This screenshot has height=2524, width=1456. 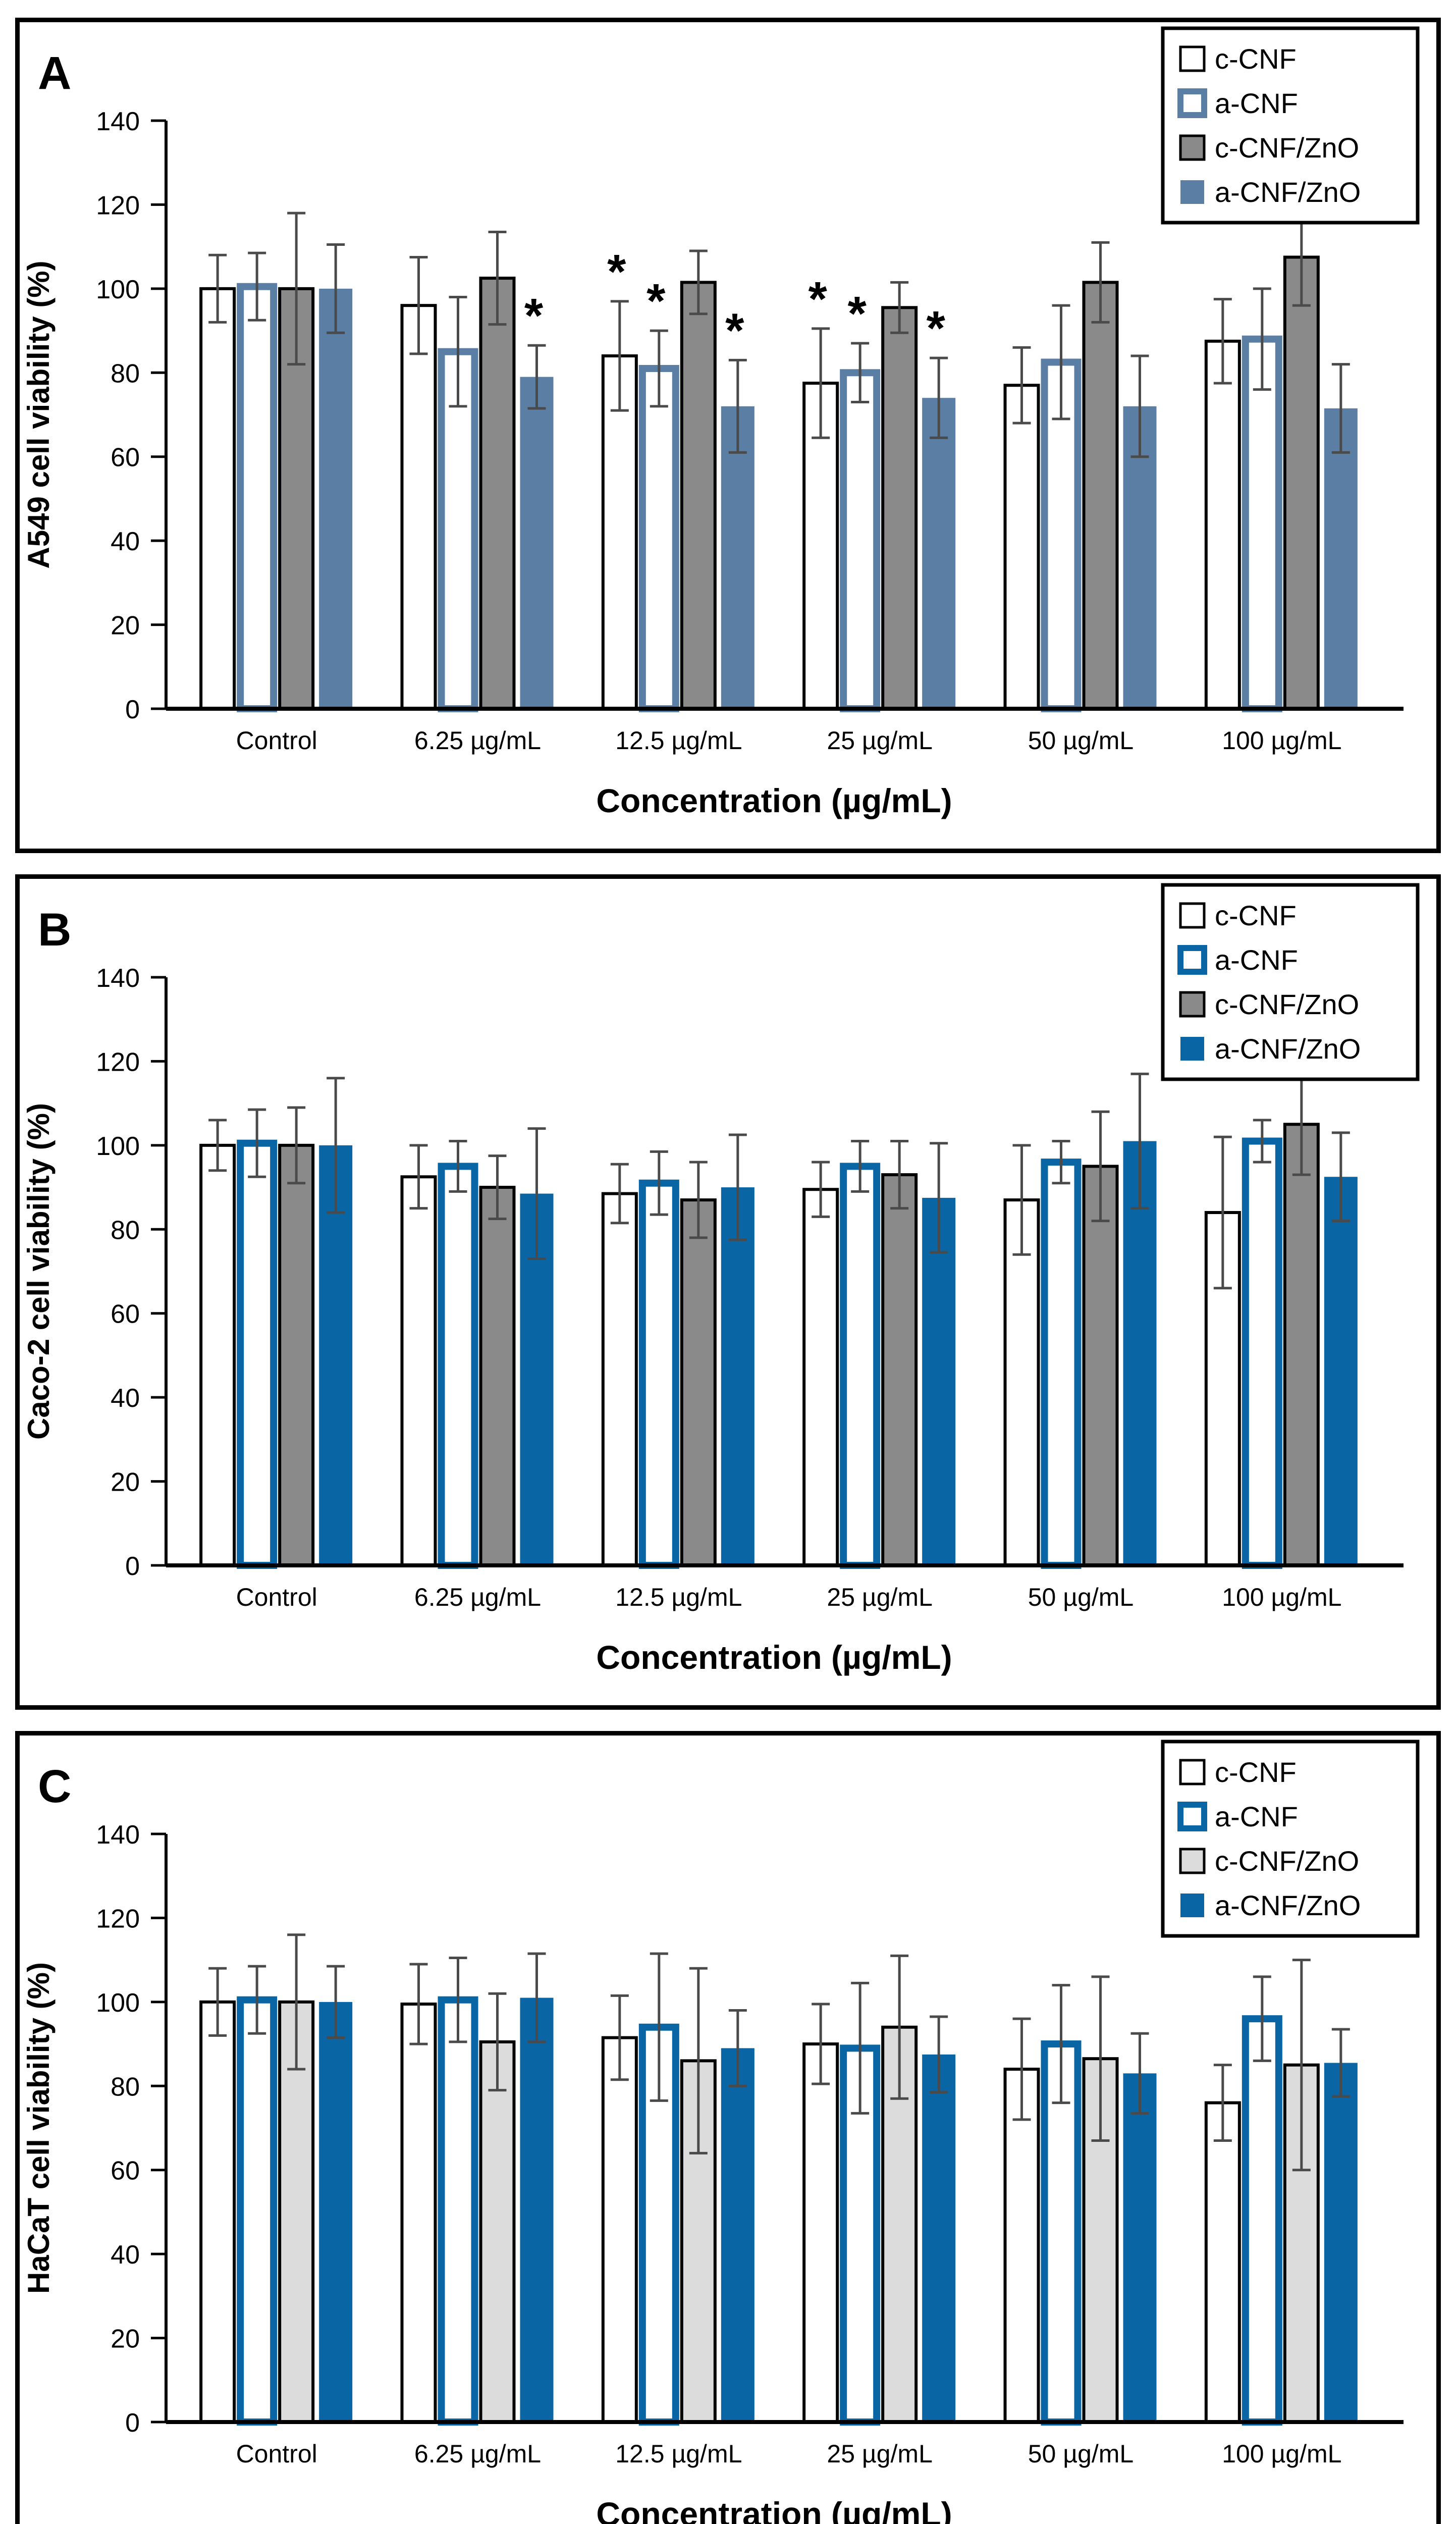 I want to click on significance-asterisk-a-cnf-zno-6-25-ug-ml: *, so click(x=534, y=316).